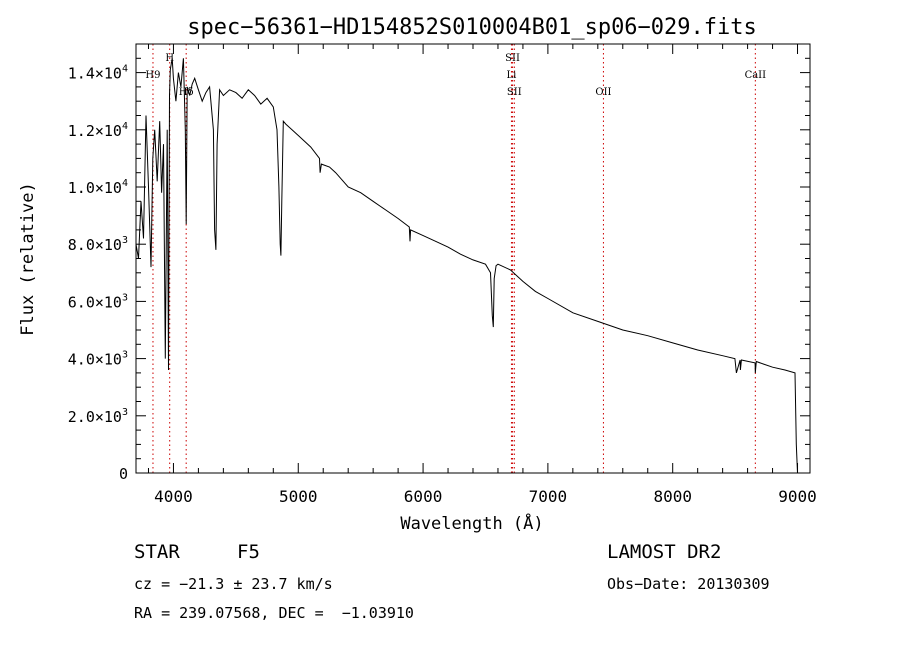  What do you see at coordinates (98, 416) in the screenshot?
I see `y-tick-label-1: 2.0×103` at bounding box center [98, 416].